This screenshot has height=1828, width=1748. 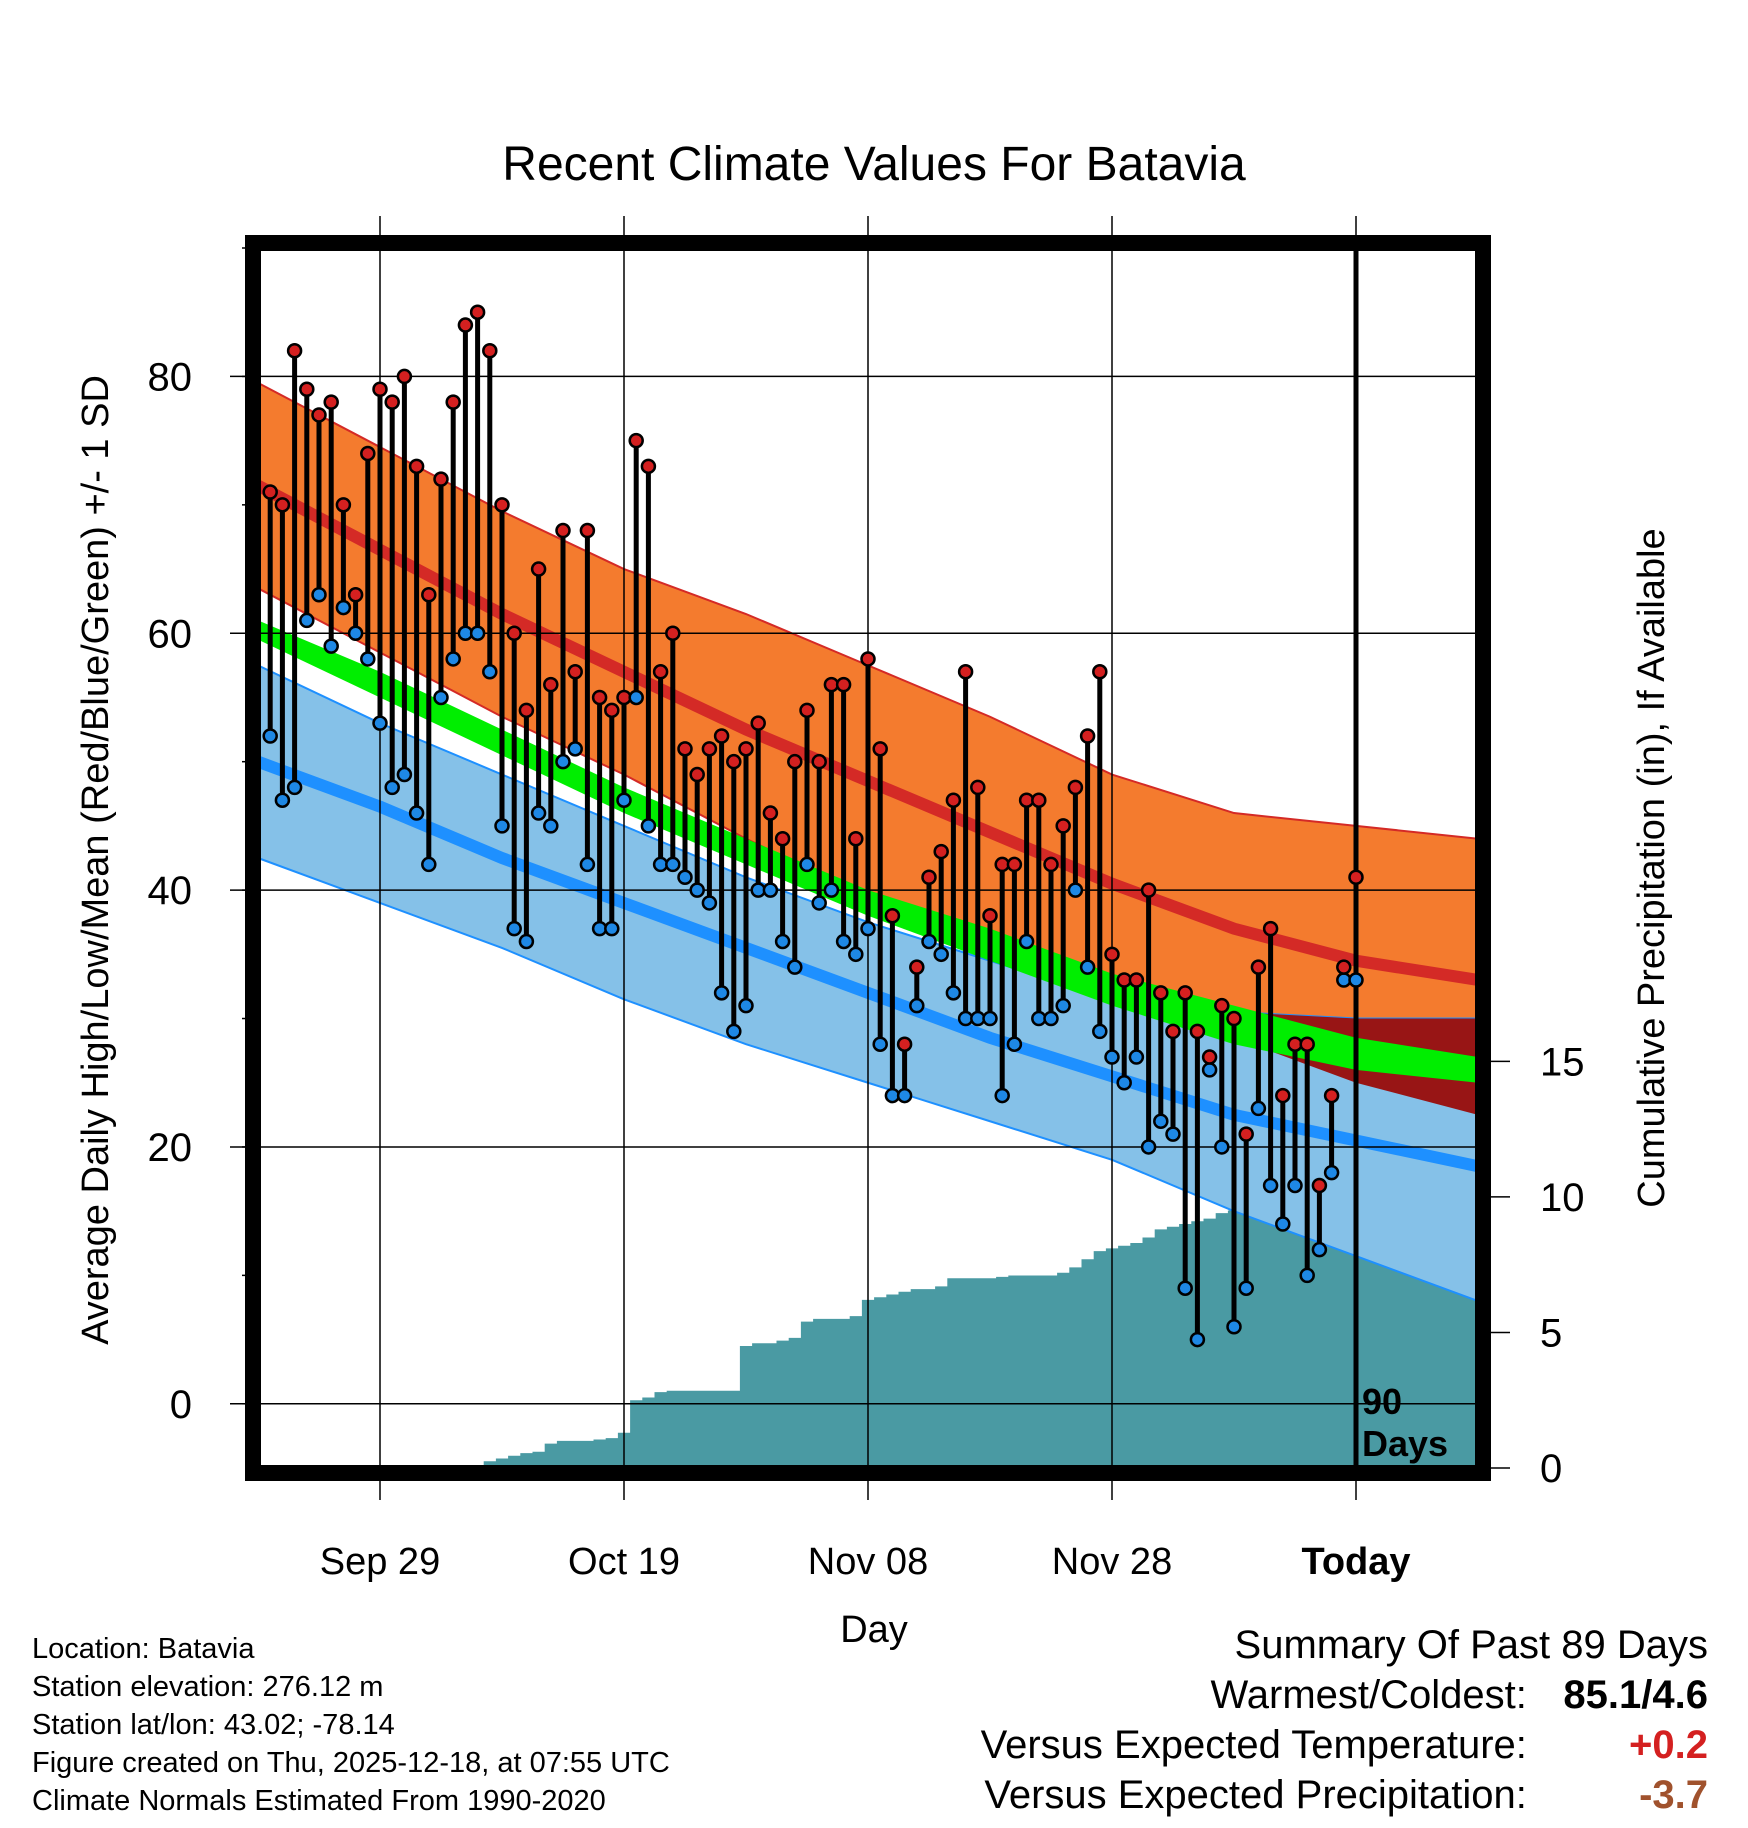 What do you see at coordinates (874, 164) in the screenshot?
I see `chart-title: Recent Climate Values For Batavia` at bounding box center [874, 164].